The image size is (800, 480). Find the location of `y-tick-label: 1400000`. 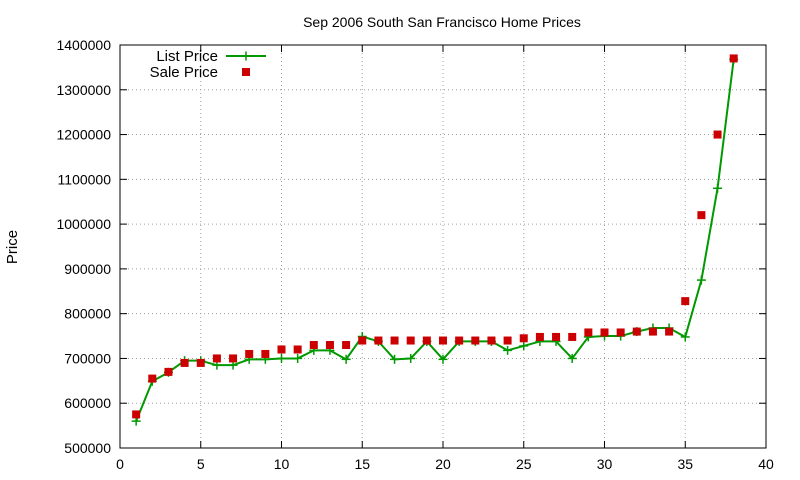

y-tick-label: 1400000 is located at coordinates (83, 45).